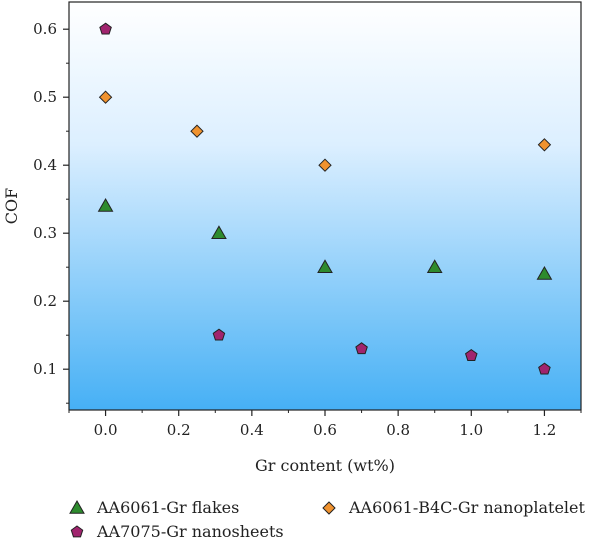  Describe the element at coordinates (45, 369) in the screenshot. I see `y-tick-label: 0.1` at that location.